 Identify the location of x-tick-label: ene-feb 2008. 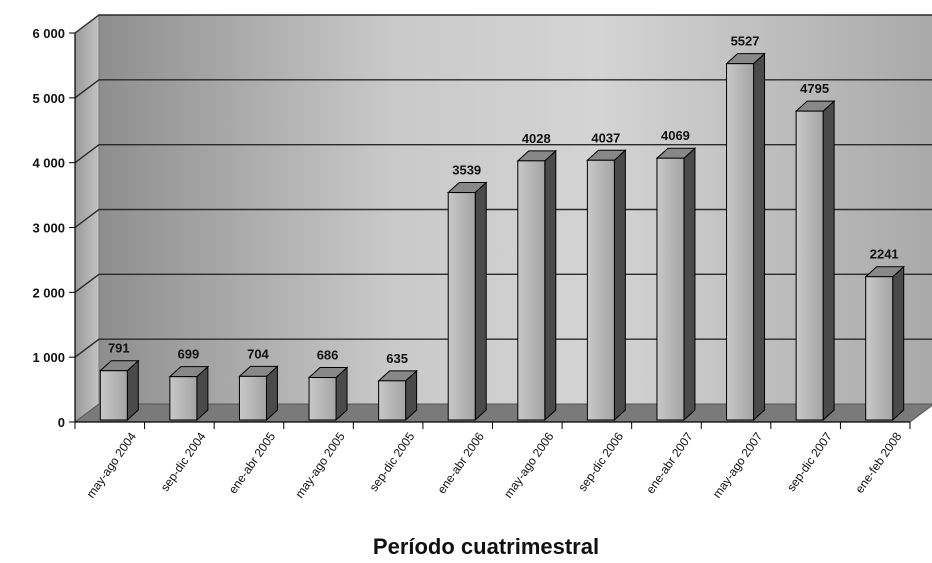
(878, 462).